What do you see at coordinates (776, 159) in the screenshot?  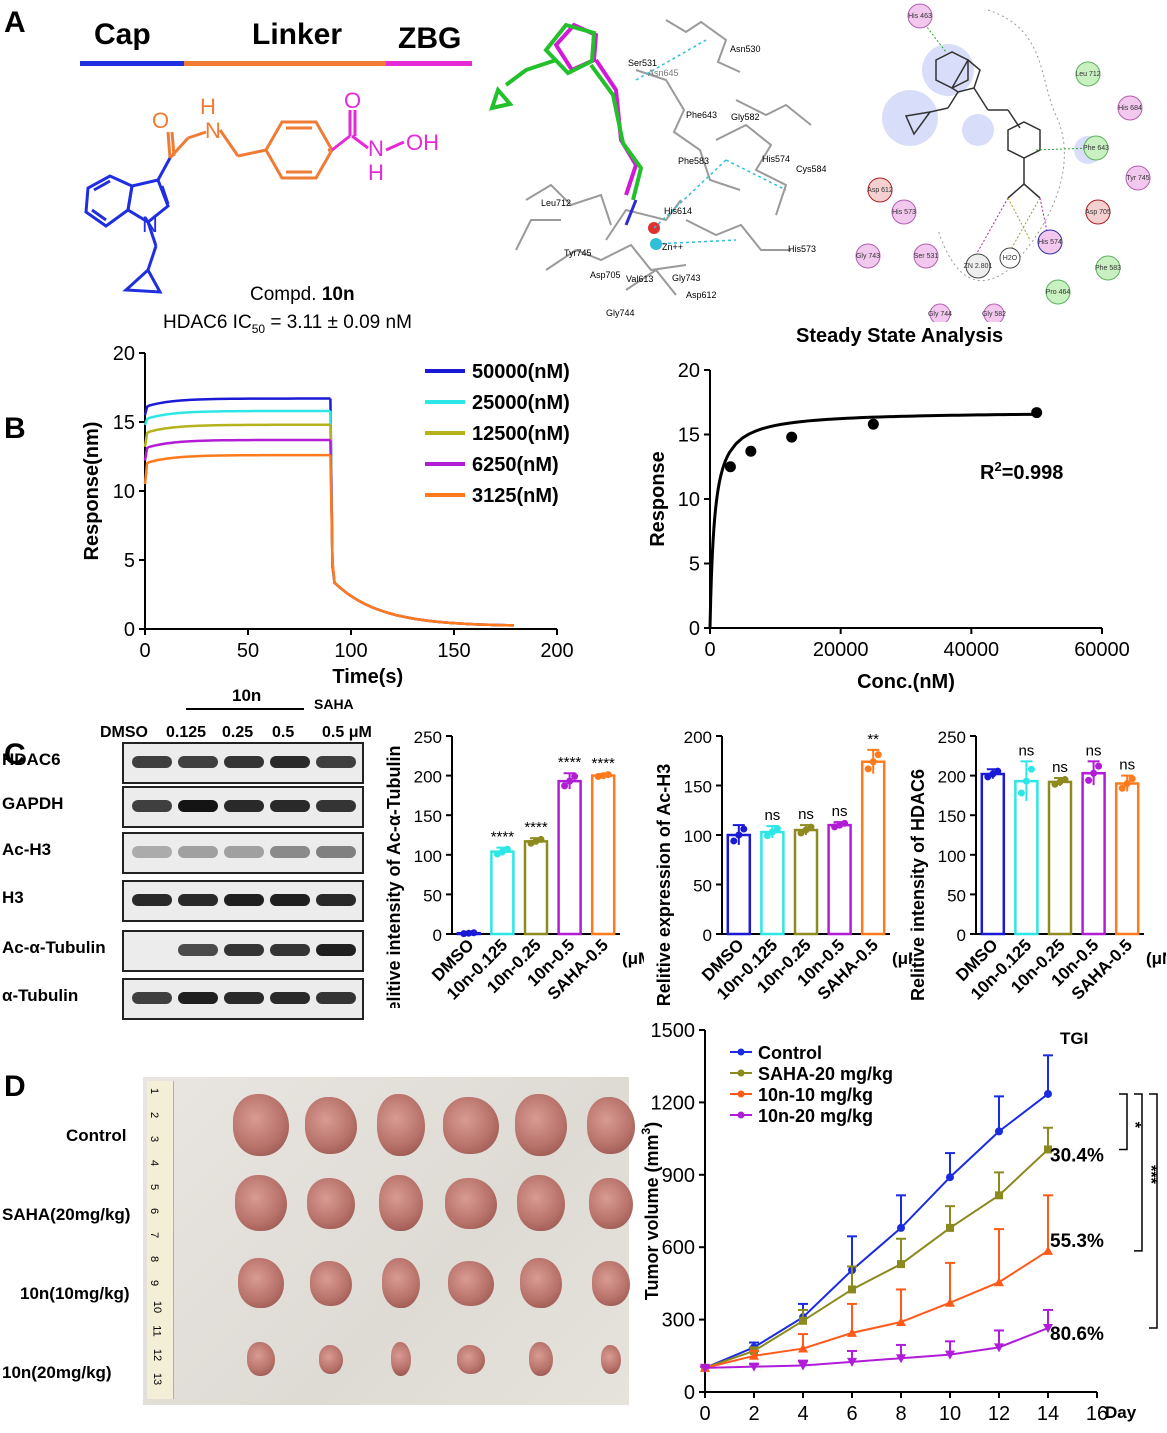 I see `svg-text: His574` at bounding box center [776, 159].